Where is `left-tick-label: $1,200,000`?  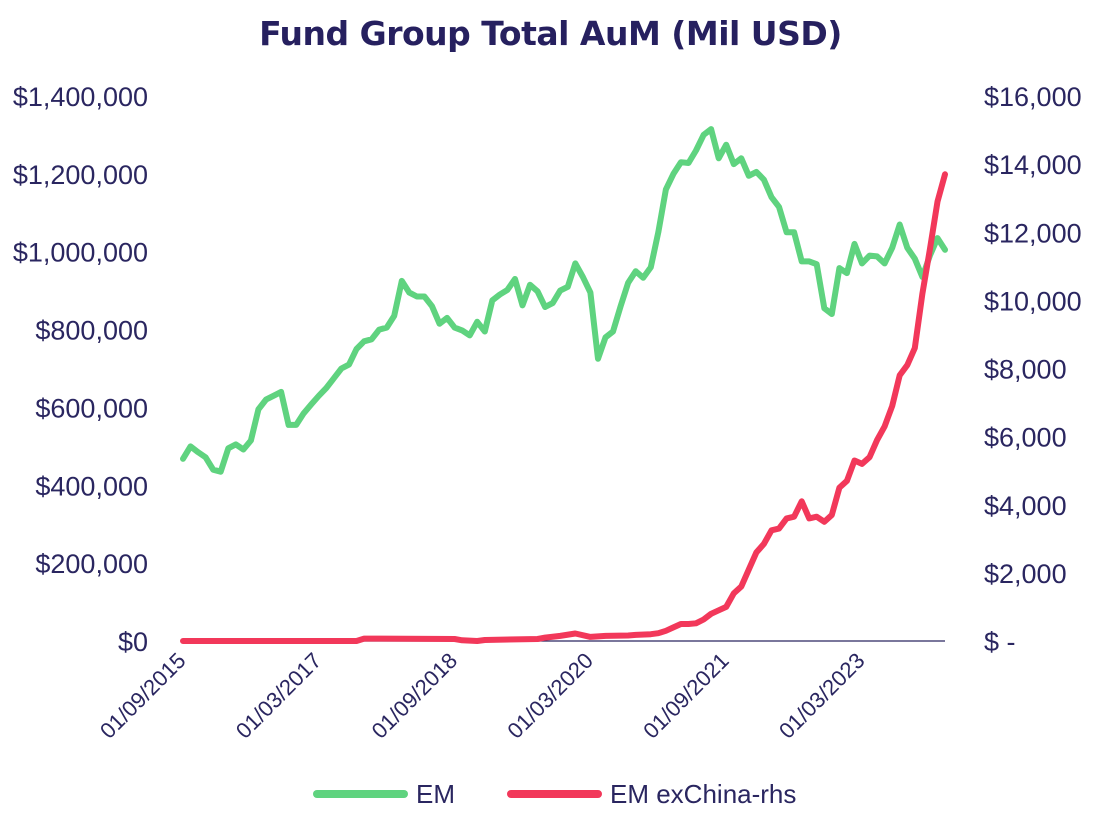
left-tick-label: $1,200,000 is located at coordinates (80, 175).